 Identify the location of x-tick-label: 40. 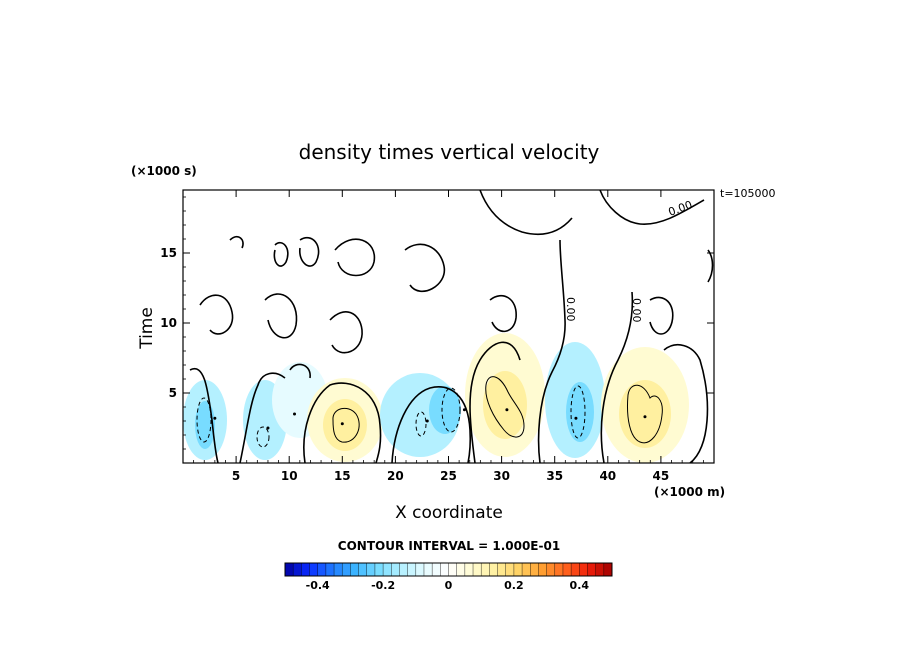
(607, 476).